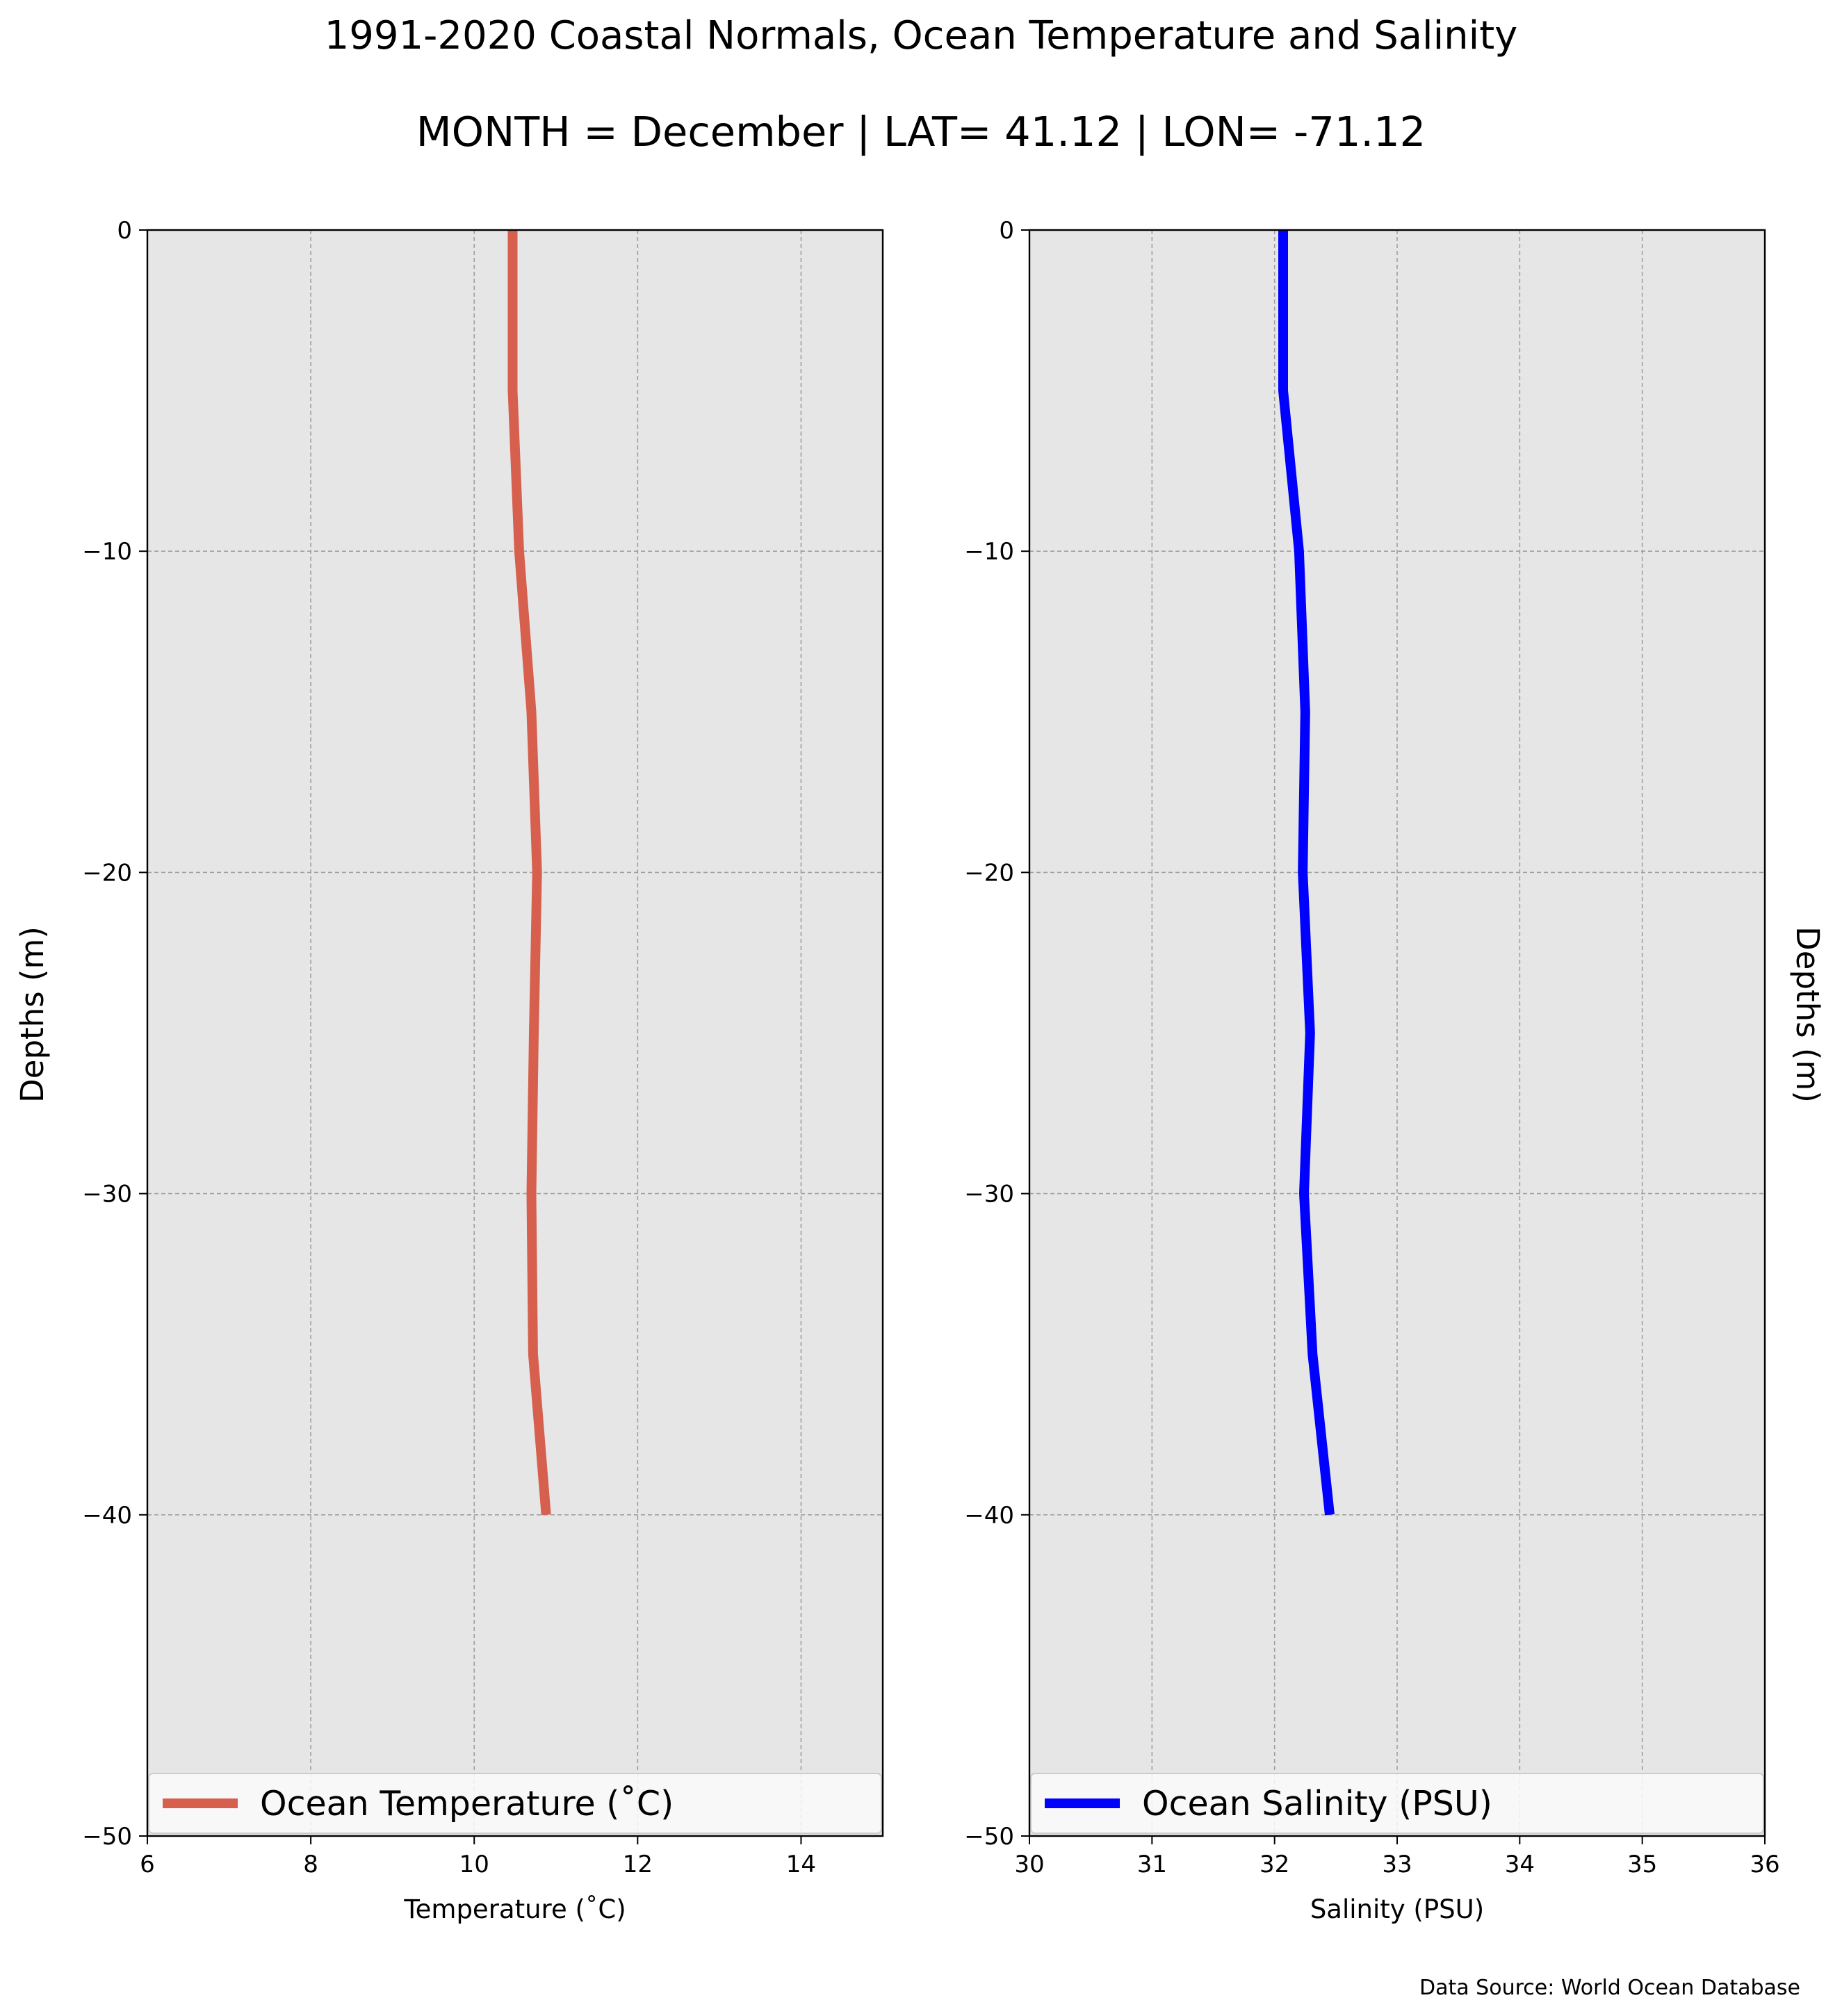 This screenshot has width=1842, height=2016. What do you see at coordinates (989, 552) in the screenshot?
I see `salinity-y-tick-label: −10` at bounding box center [989, 552].